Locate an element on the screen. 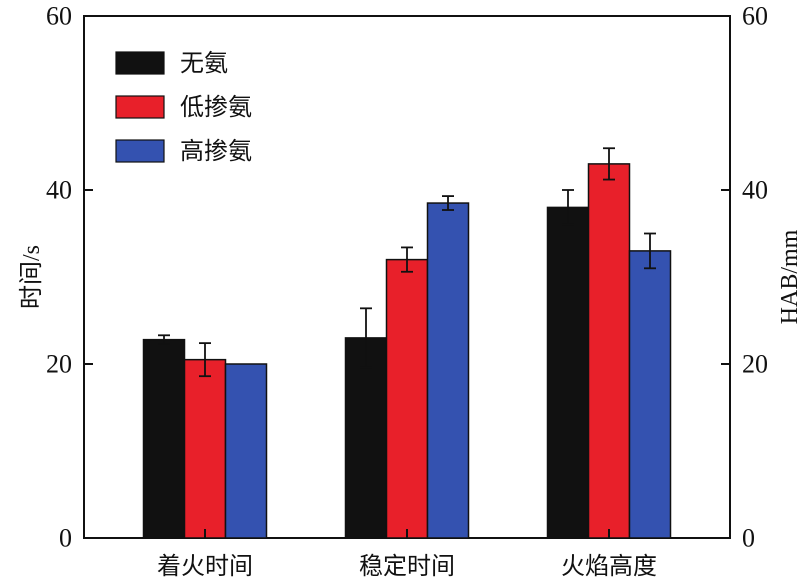 The image size is (811, 588). legend-label: 高掺氨 is located at coordinates (216, 151).